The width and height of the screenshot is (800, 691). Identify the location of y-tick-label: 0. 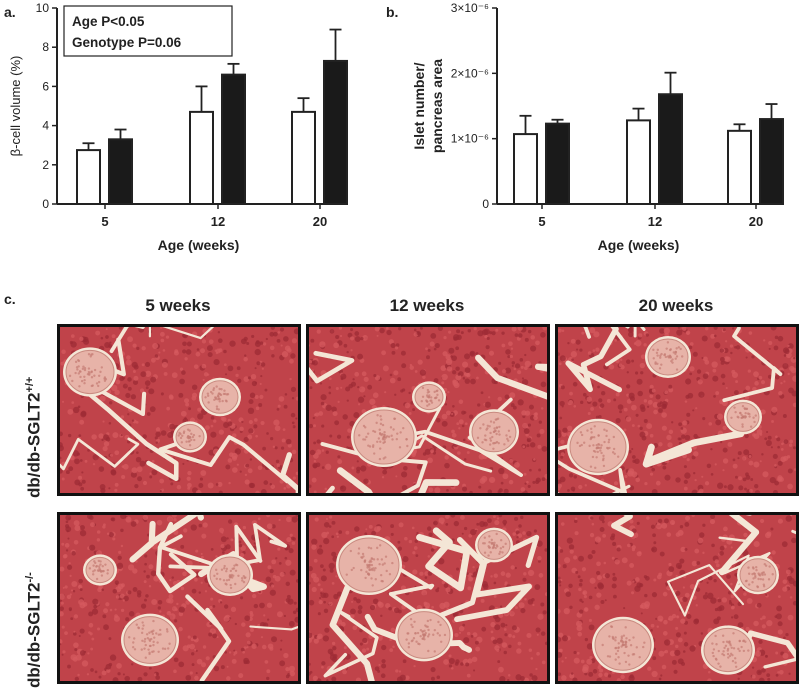
(45, 204).